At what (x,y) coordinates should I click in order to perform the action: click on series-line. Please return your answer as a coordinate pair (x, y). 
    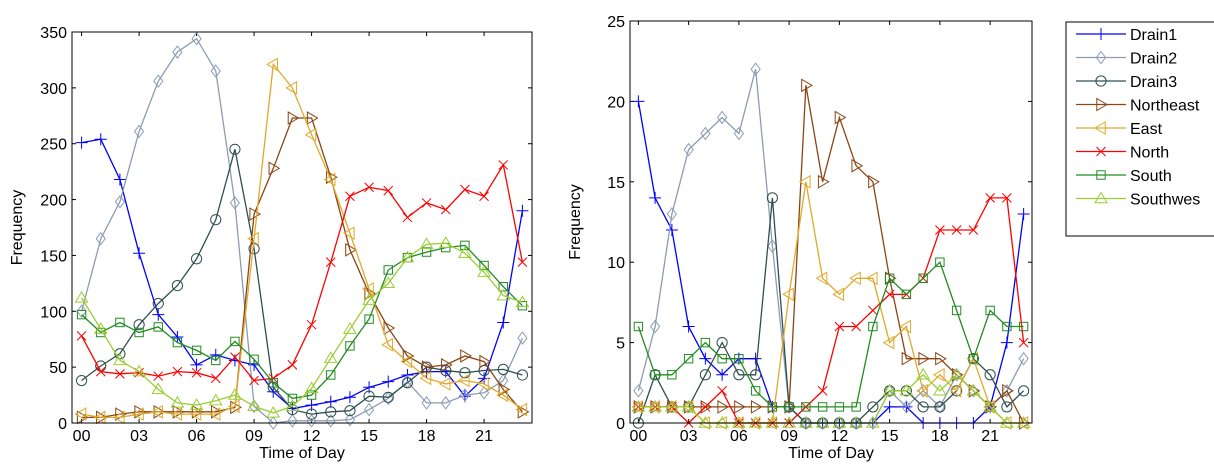
    Looking at the image, I should click on (302, 328).